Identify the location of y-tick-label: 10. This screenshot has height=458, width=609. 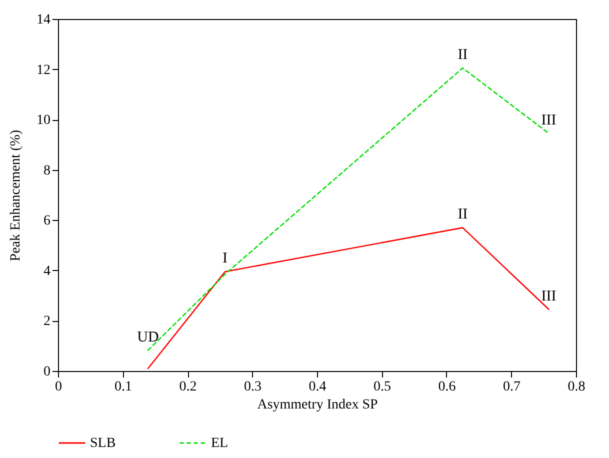
(43, 120).